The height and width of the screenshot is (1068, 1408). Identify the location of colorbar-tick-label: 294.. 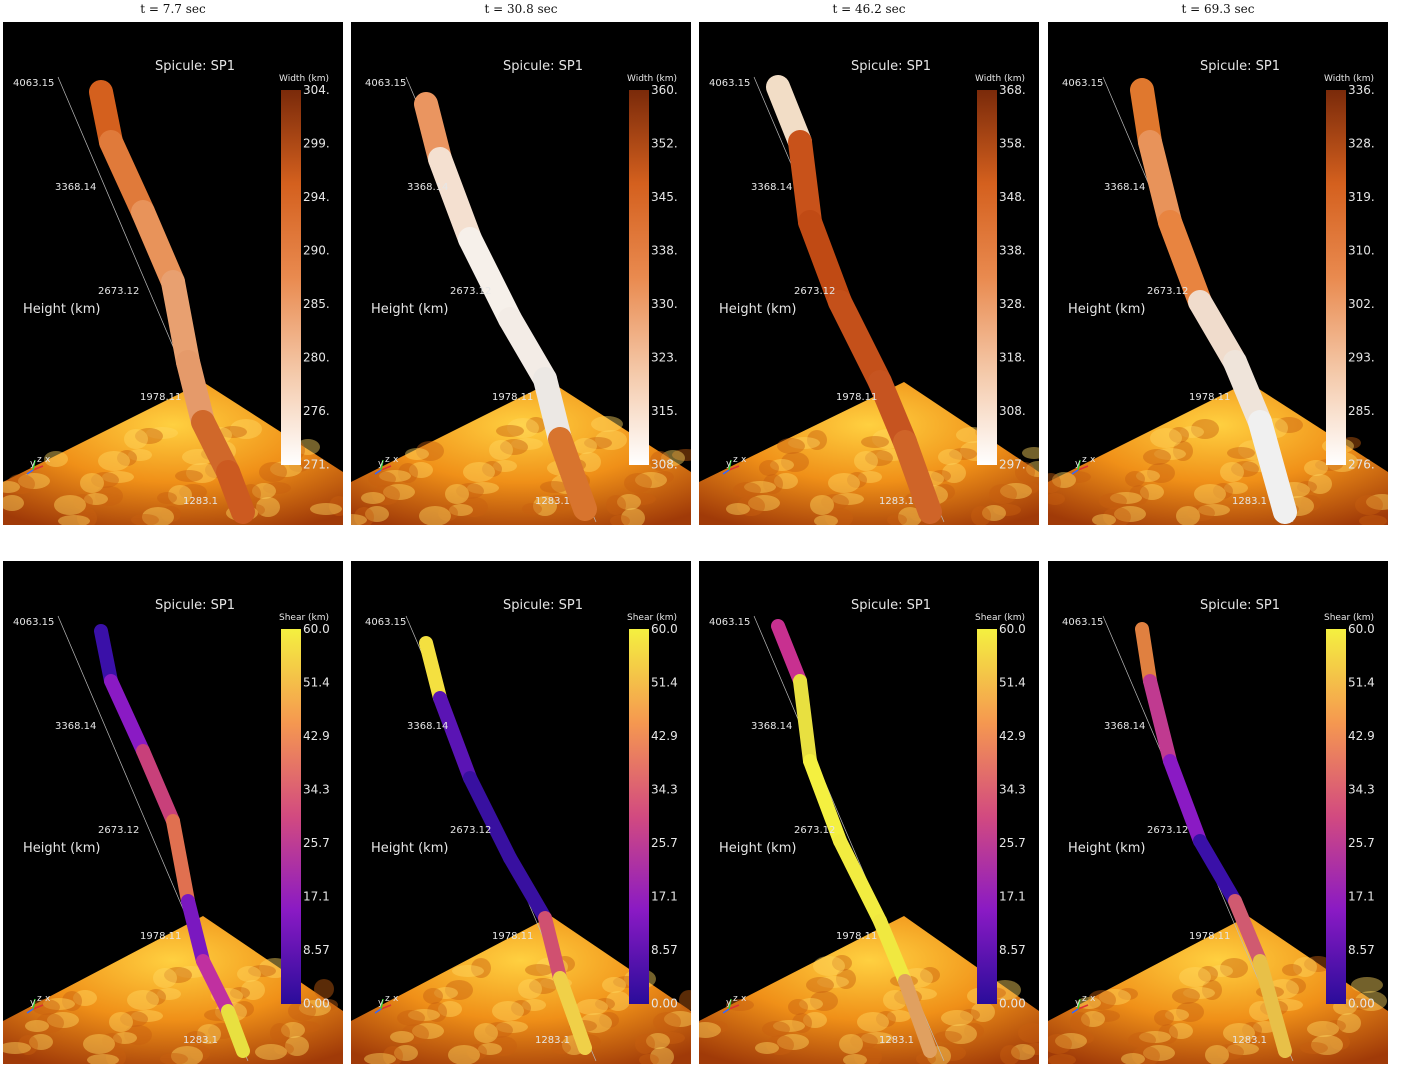
(316, 197).